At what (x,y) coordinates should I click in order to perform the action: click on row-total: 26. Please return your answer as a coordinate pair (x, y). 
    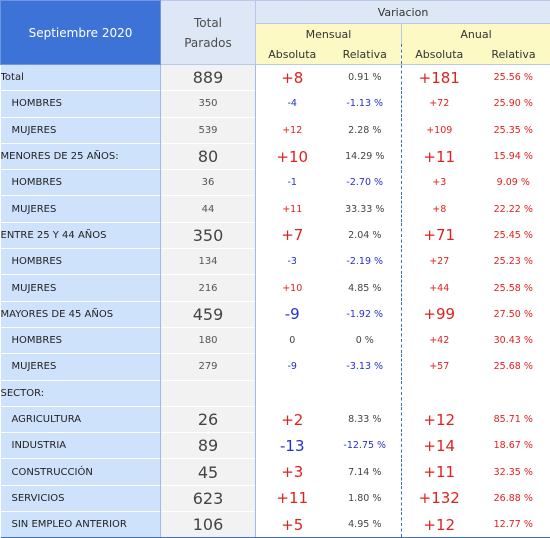
    Looking at the image, I should click on (208, 419).